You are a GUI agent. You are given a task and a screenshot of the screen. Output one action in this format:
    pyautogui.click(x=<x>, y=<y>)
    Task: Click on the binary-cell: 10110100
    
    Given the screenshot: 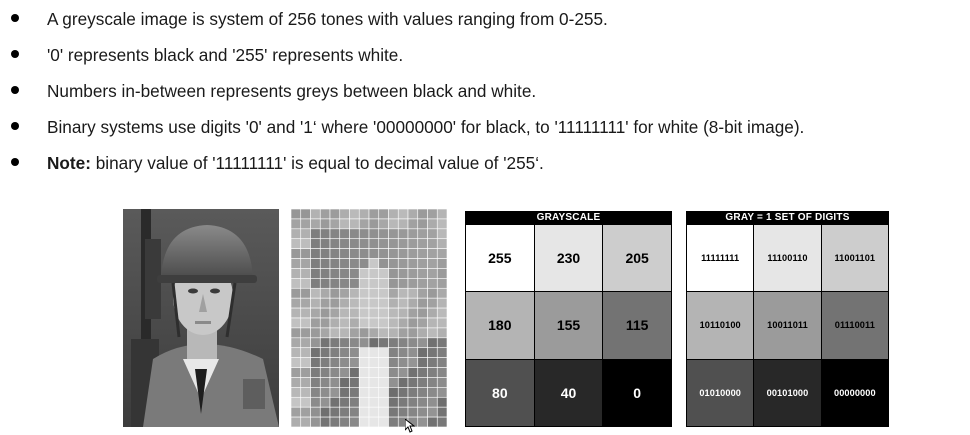 What is the action you would take?
    pyautogui.click(x=720, y=325)
    